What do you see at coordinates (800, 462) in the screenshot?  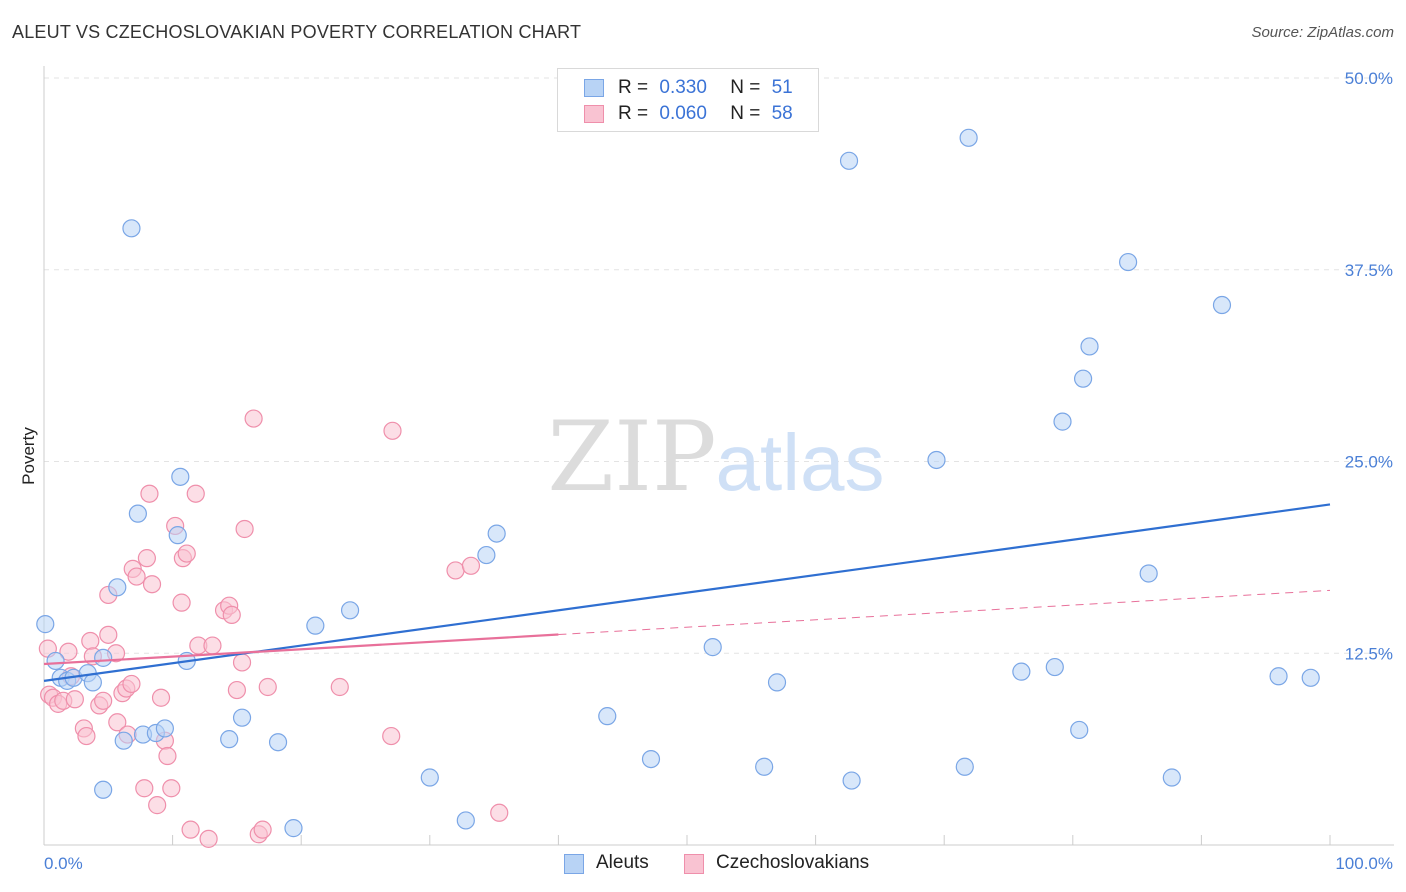 I see `watermark-atlas: atlas` at bounding box center [800, 462].